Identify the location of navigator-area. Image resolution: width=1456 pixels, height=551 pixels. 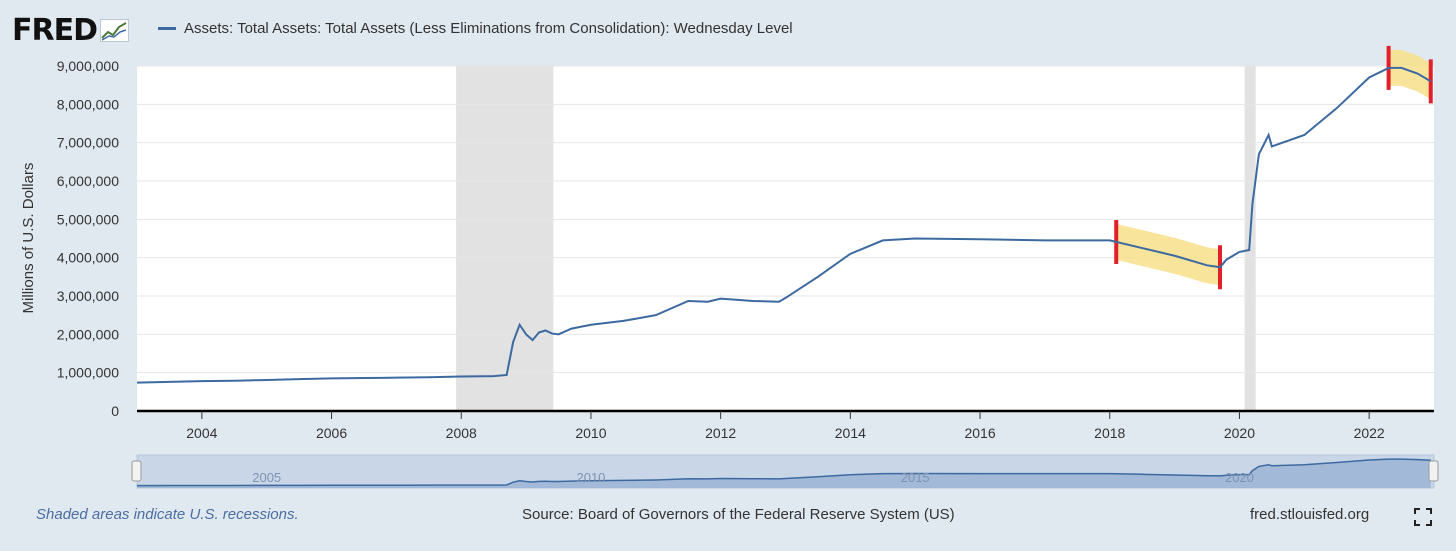
(784, 473).